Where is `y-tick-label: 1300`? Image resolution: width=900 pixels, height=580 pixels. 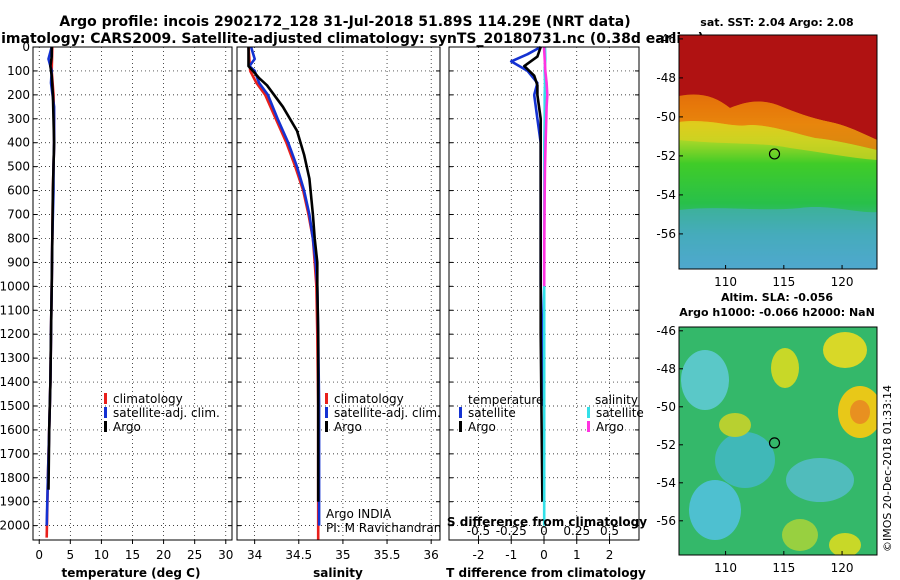
y-tick-label: 1300 is located at coordinates (15, 358).